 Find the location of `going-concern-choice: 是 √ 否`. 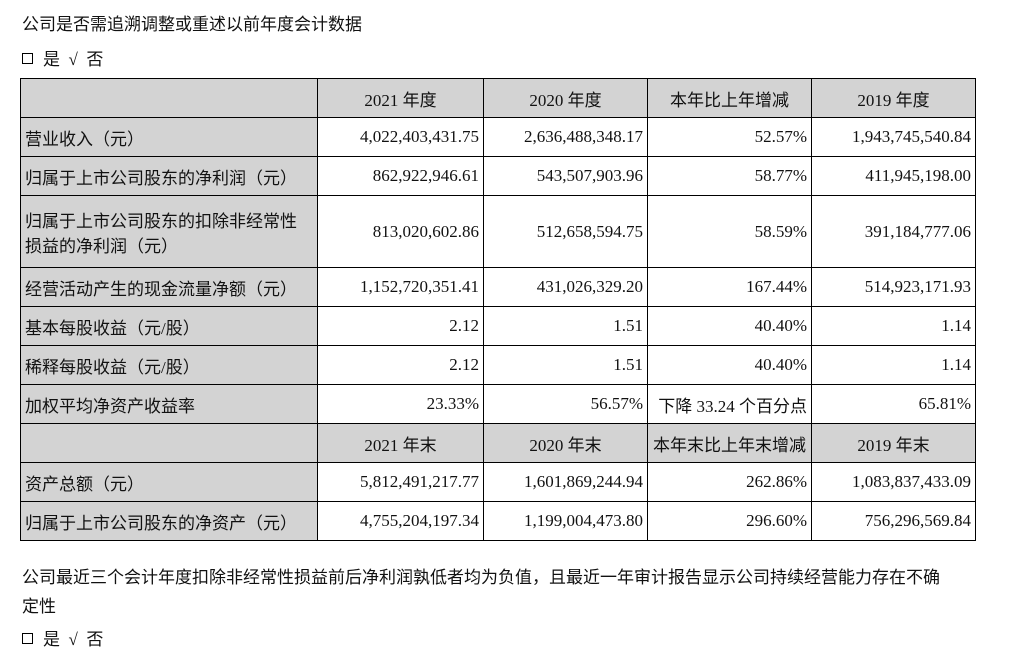

going-concern-choice: 是 √ 否 is located at coordinates (62, 637).